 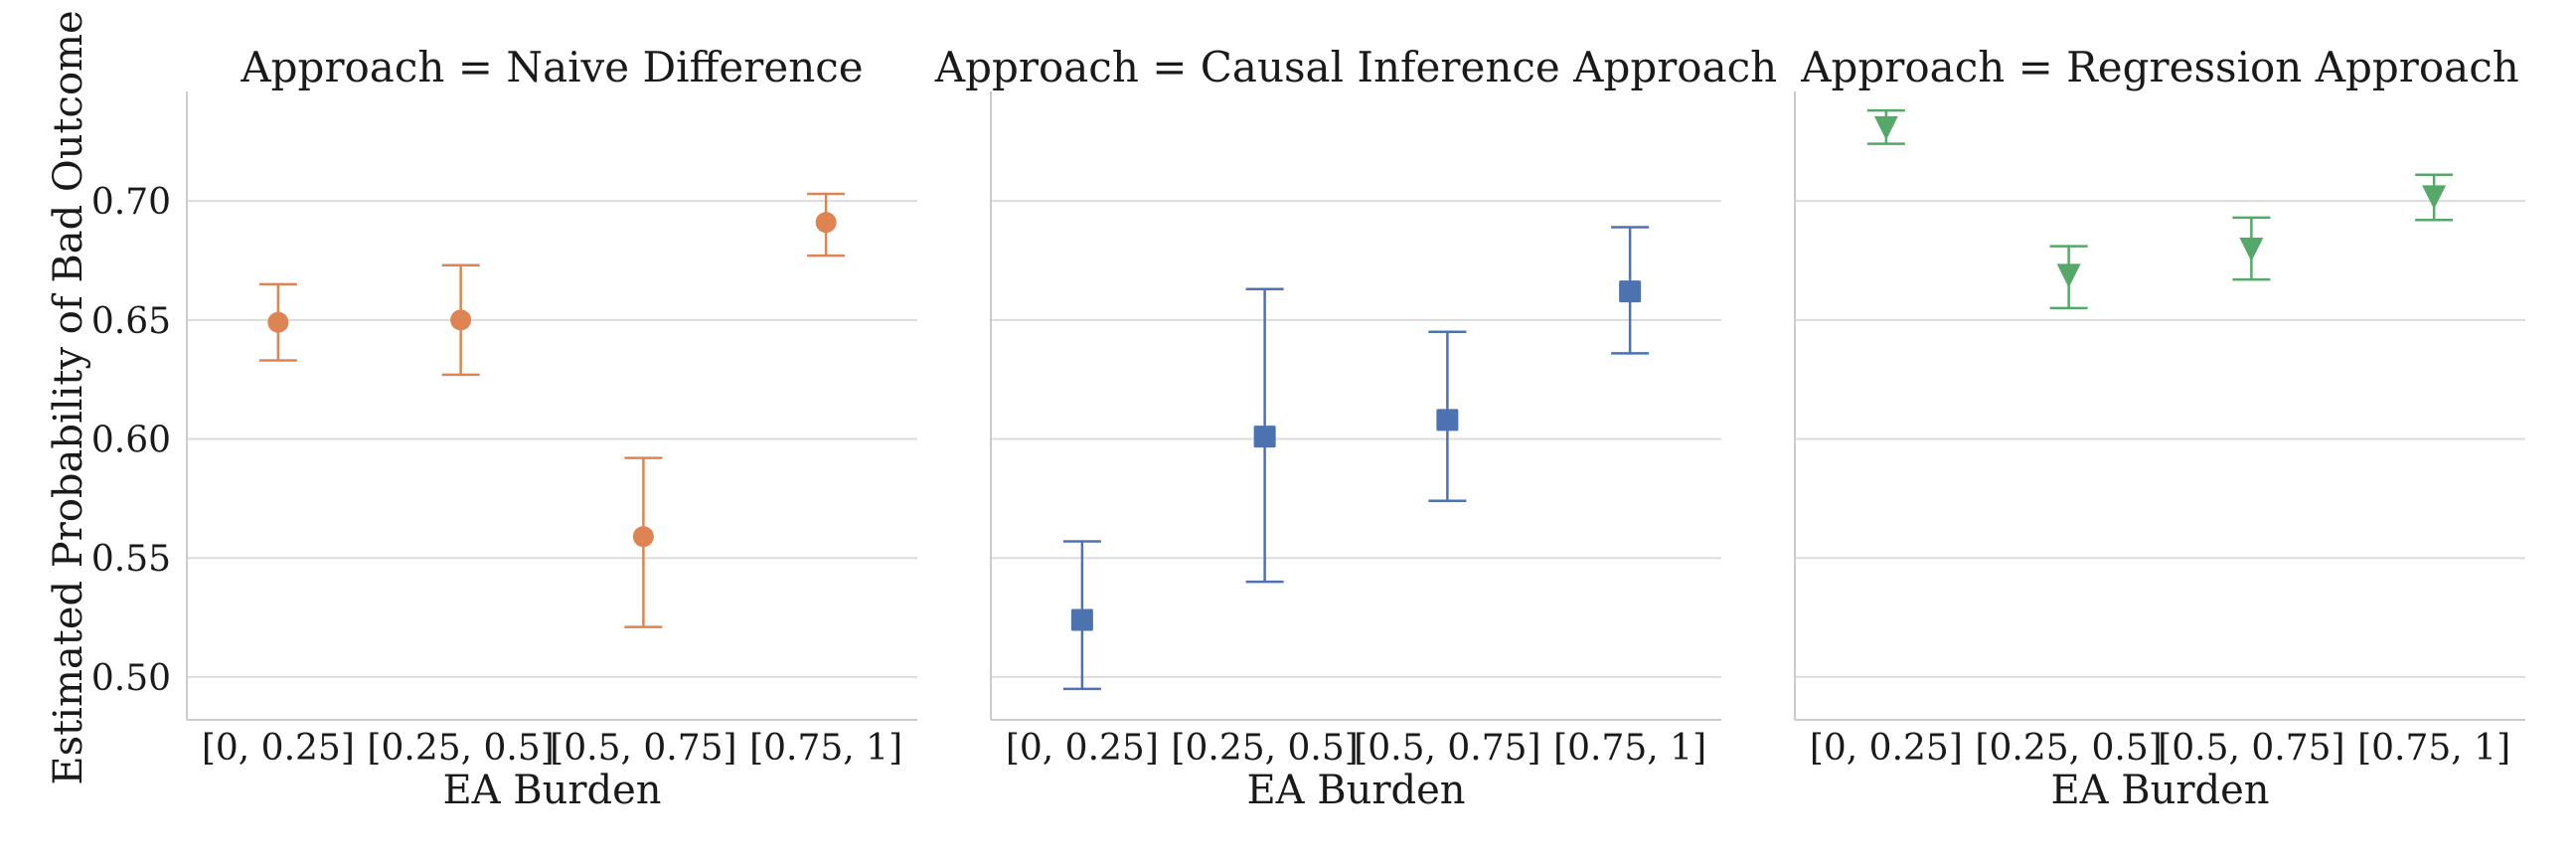 What do you see at coordinates (551, 67) in the screenshot?
I see `panel-title: Approach = Naive Difference` at bounding box center [551, 67].